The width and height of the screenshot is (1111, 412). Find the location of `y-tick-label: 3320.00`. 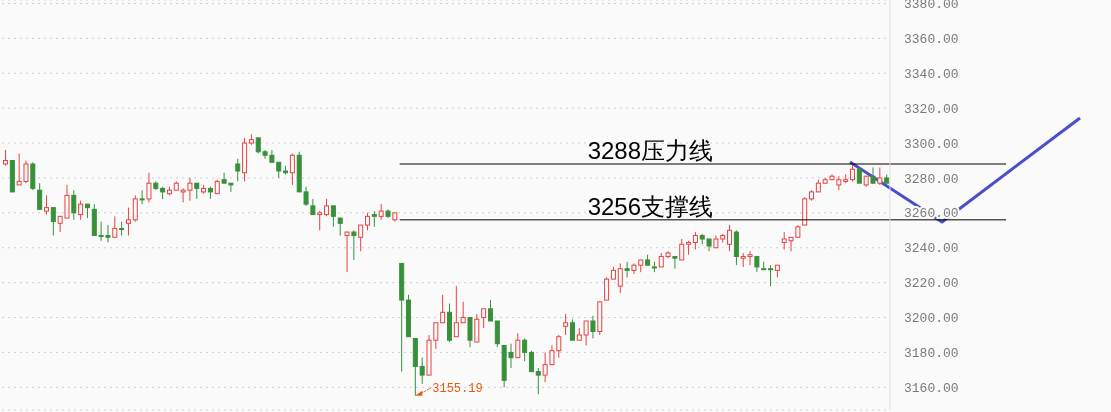

y-tick-label: 3320.00 is located at coordinates (931, 109).